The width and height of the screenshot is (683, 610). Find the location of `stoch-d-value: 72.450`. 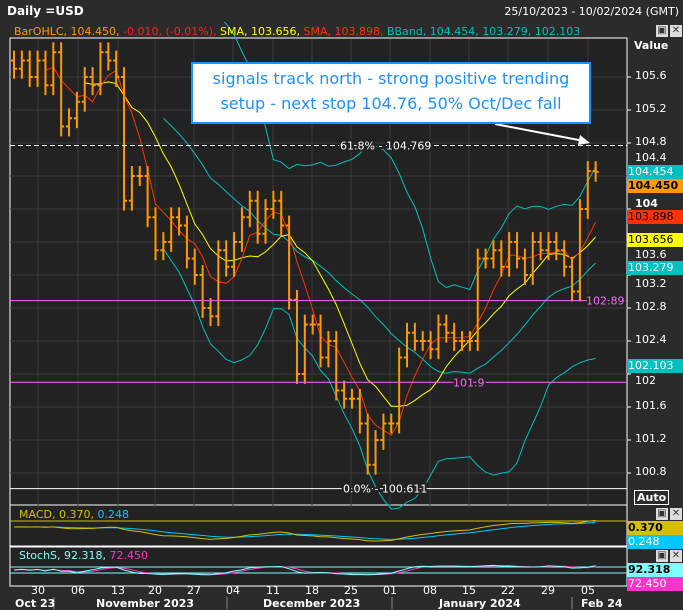

stoch-d-value: 72.450 is located at coordinates (129, 555).